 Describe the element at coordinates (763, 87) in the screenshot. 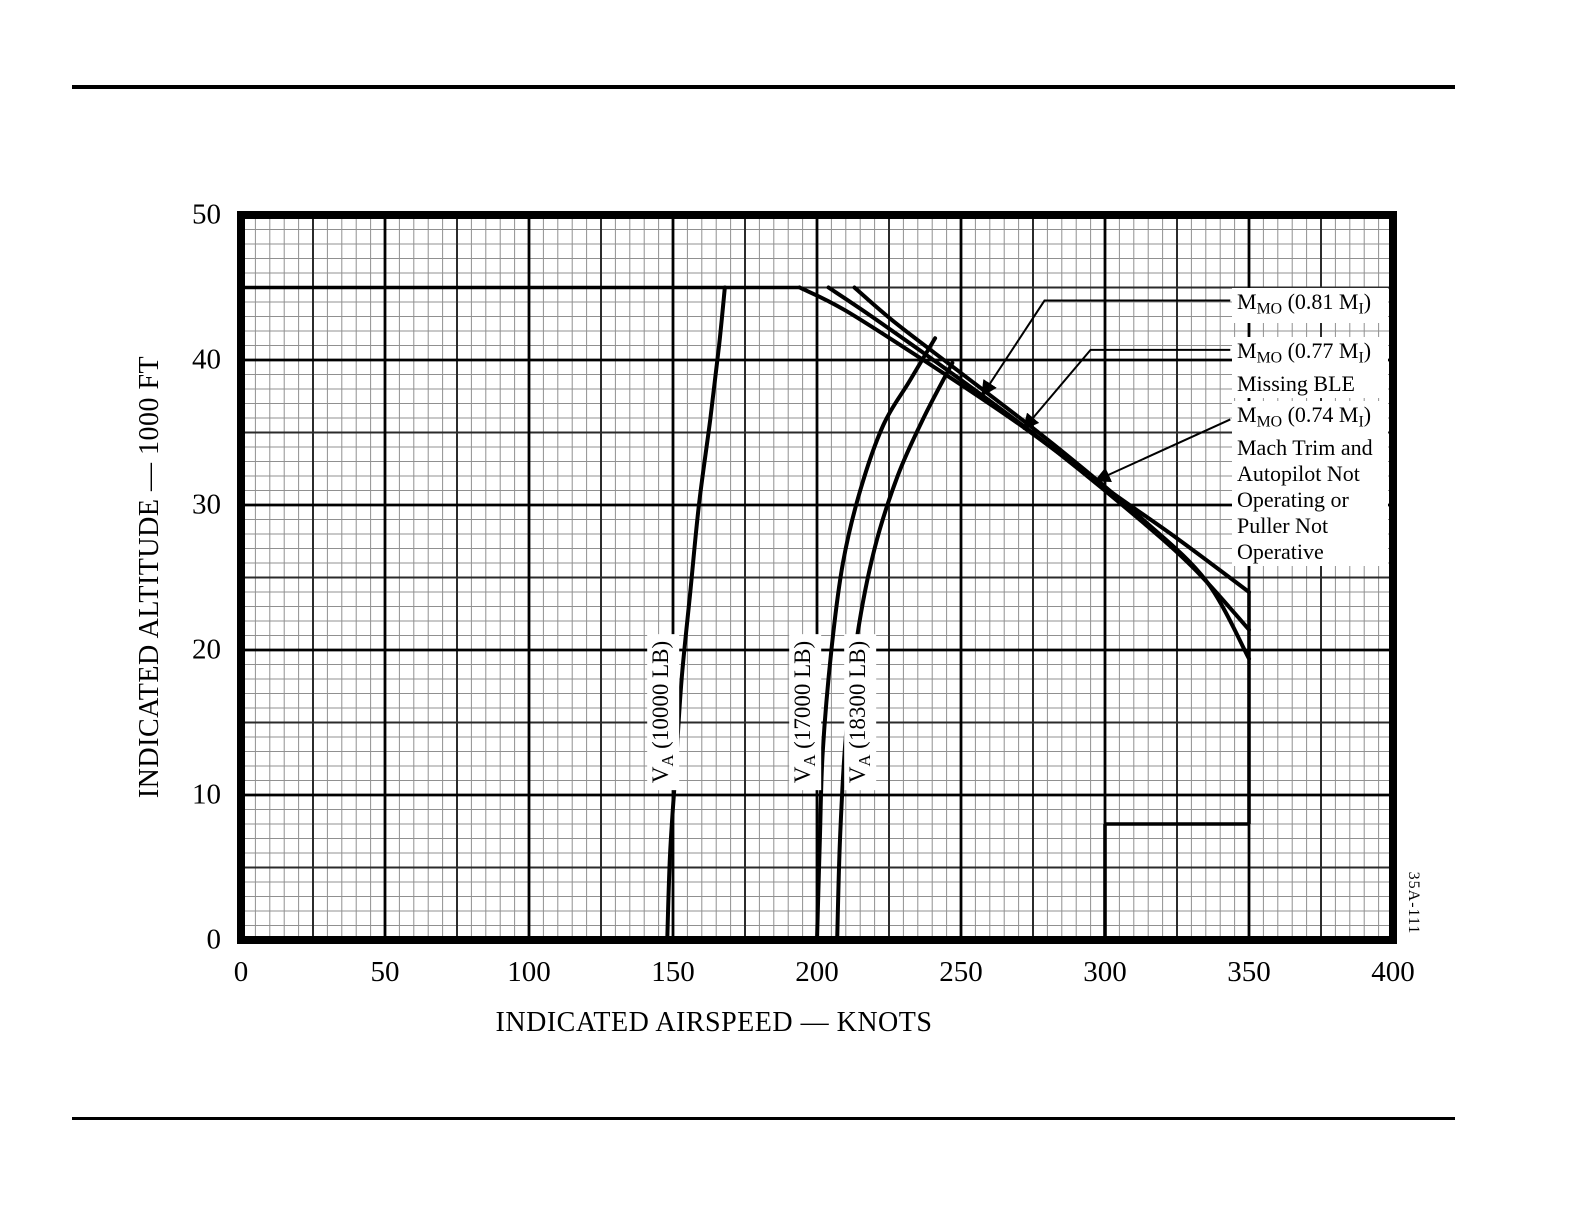

I see `header-rule` at that location.